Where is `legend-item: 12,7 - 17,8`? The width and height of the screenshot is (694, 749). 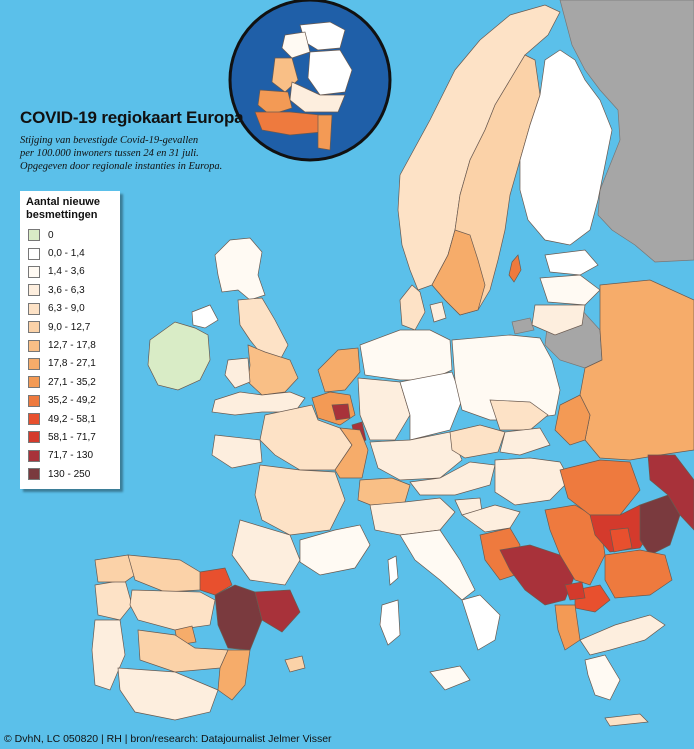 legend-item: 12,7 - 17,8 is located at coordinates (70, 345).